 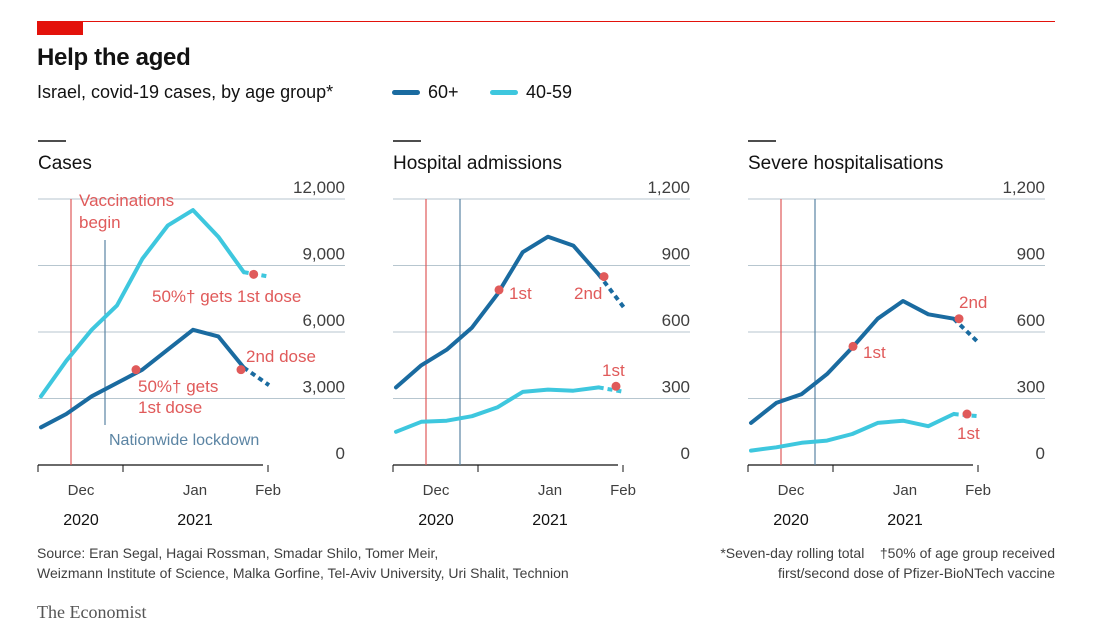 I want to click on top-rule, so click(x=546, y=21).